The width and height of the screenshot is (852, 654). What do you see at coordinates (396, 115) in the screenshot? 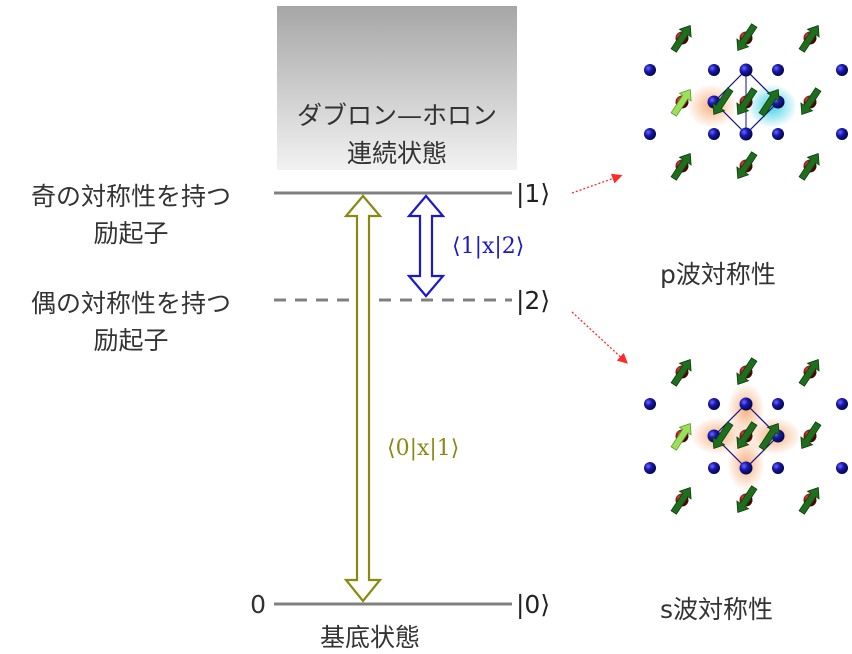
I see `continuum-label-line1: ダブロン—ホロン` at bounding box center [396, 115].